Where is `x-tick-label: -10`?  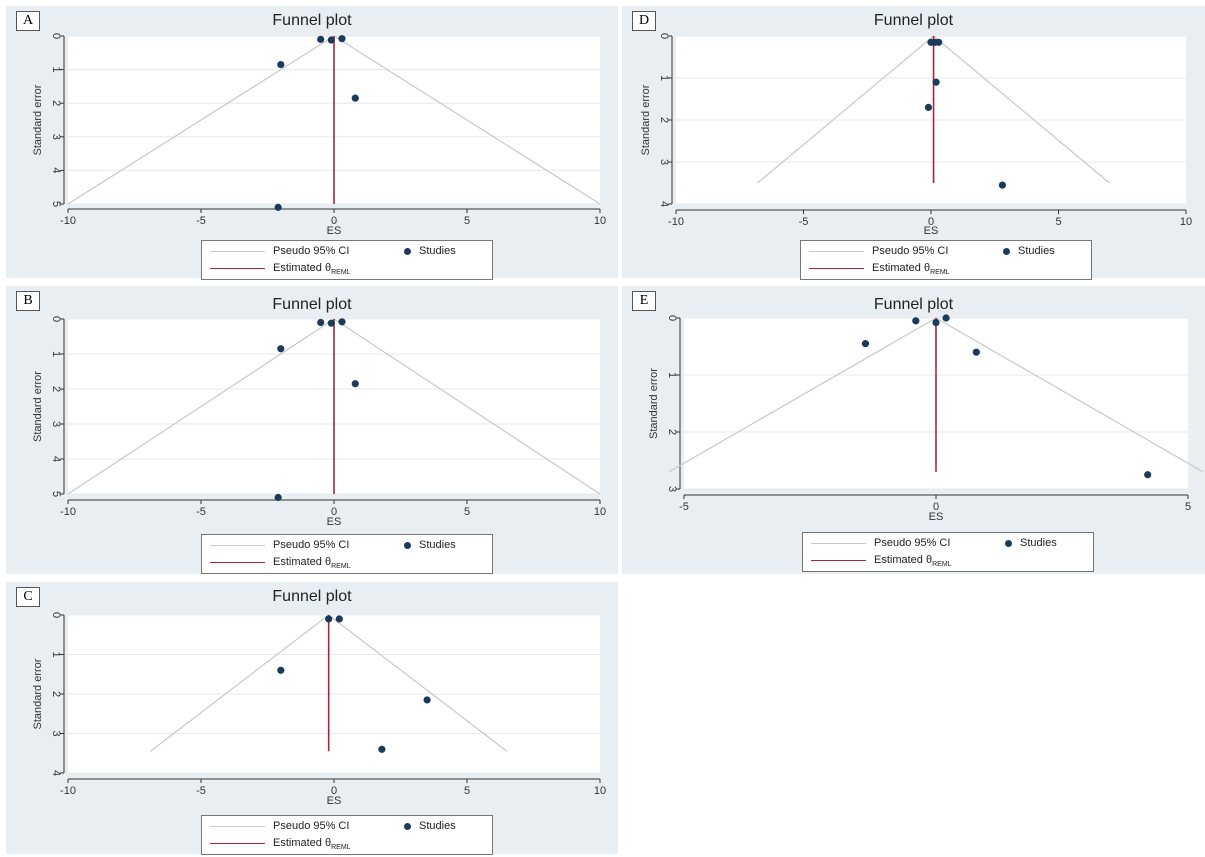
x-tick-label: -10 is located at coordinates (68, 221).